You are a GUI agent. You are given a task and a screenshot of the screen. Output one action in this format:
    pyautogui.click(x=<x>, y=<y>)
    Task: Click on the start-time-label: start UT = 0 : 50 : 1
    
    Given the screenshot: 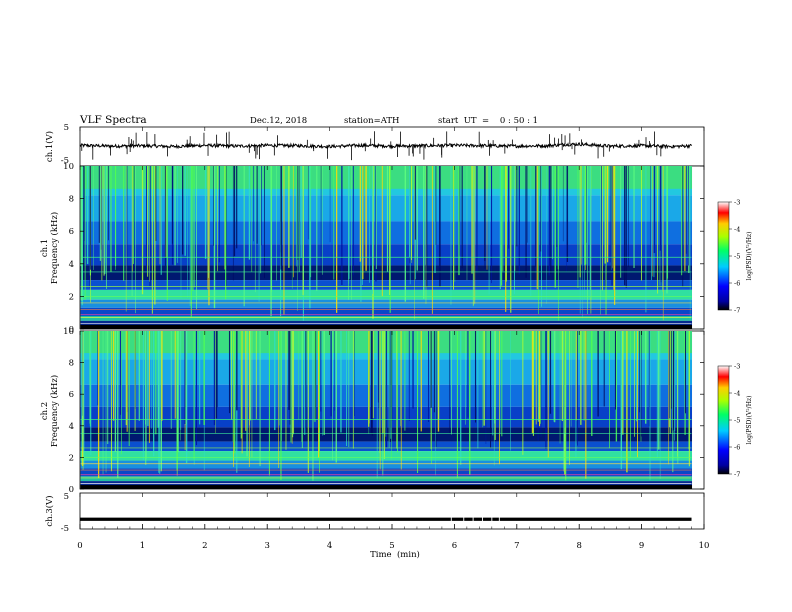 What is the action you would take?
    pyautogui.click(x=488, y=121)
    